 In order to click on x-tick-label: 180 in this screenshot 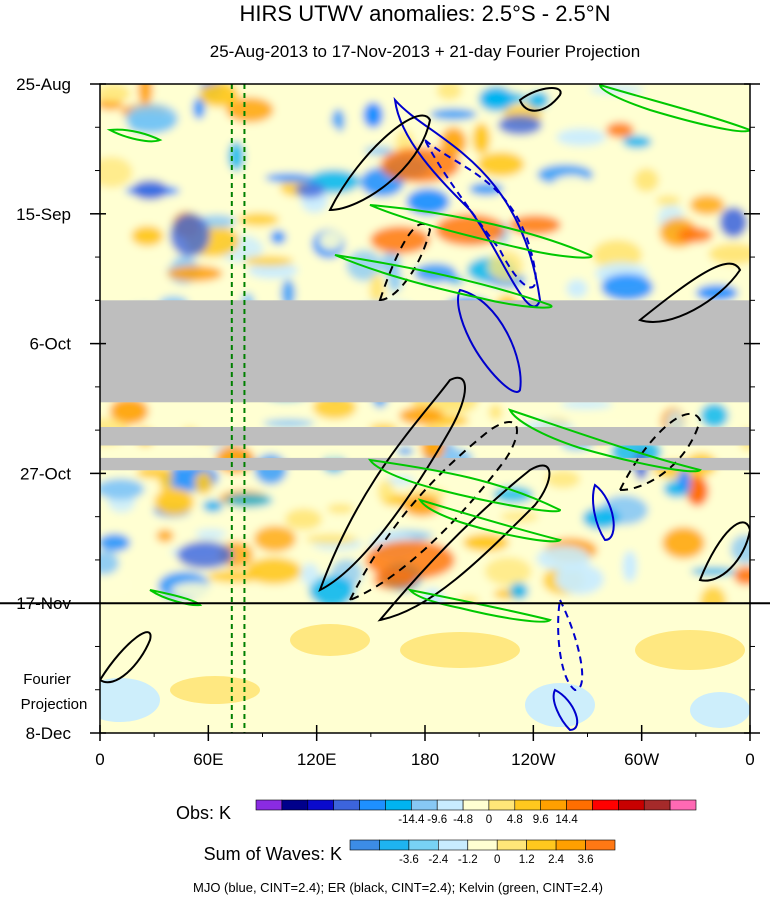, I will do `click(425, 759)`.